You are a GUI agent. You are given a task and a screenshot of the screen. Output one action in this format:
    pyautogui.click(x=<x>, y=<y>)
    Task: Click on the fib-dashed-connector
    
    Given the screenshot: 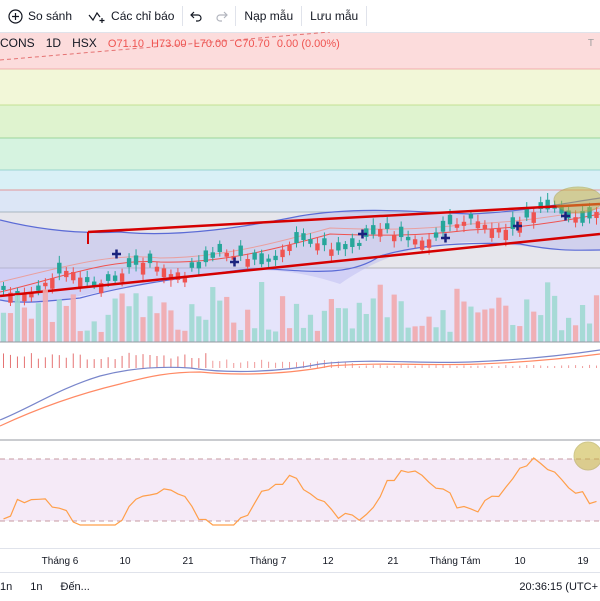 What is the action you would take?
    pyautogui.click(x=165, y=46)
    